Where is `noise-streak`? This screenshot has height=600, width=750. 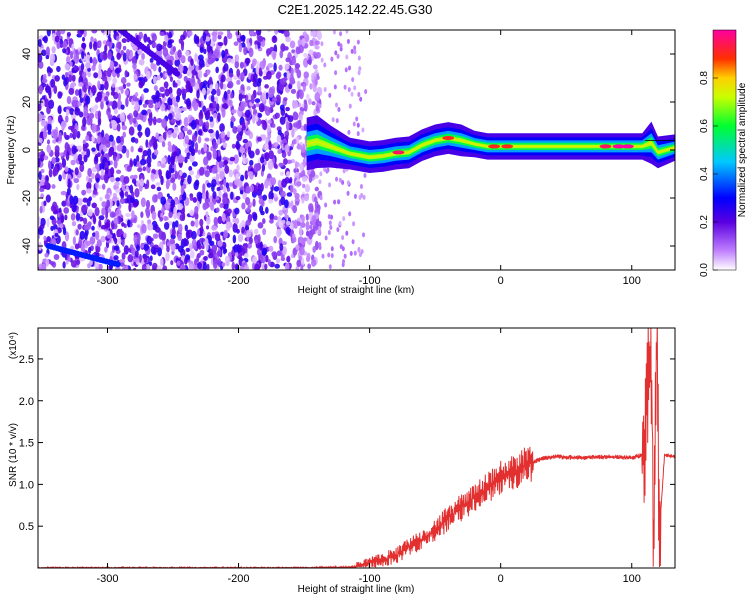
noise-streak is located at coordinates (117, 264).